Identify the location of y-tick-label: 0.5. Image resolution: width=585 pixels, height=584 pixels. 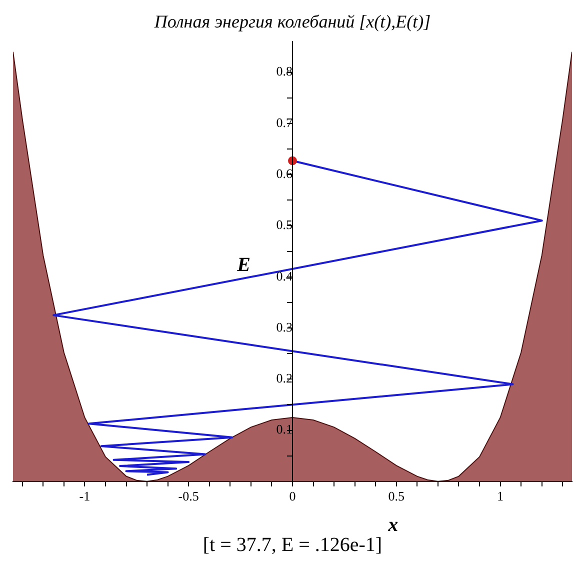
(284, 224).